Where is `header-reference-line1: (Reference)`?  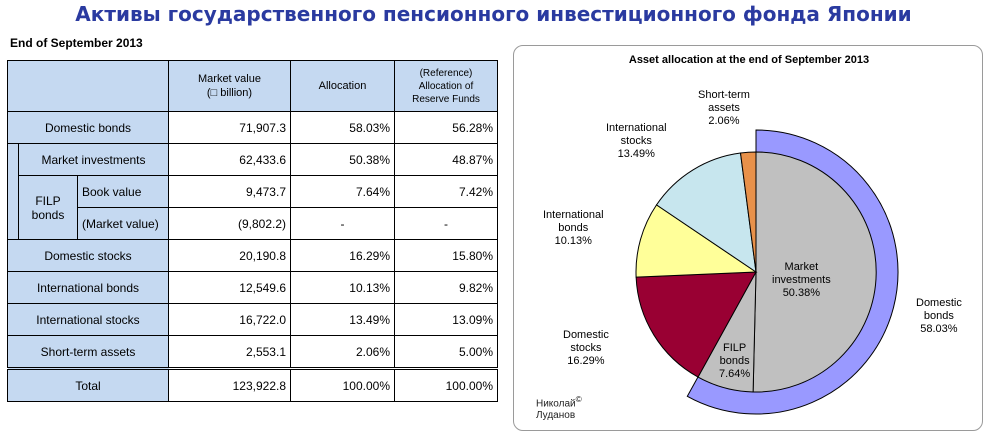
header-reference-line1: (Reference) is located at coordinates (446, 73).